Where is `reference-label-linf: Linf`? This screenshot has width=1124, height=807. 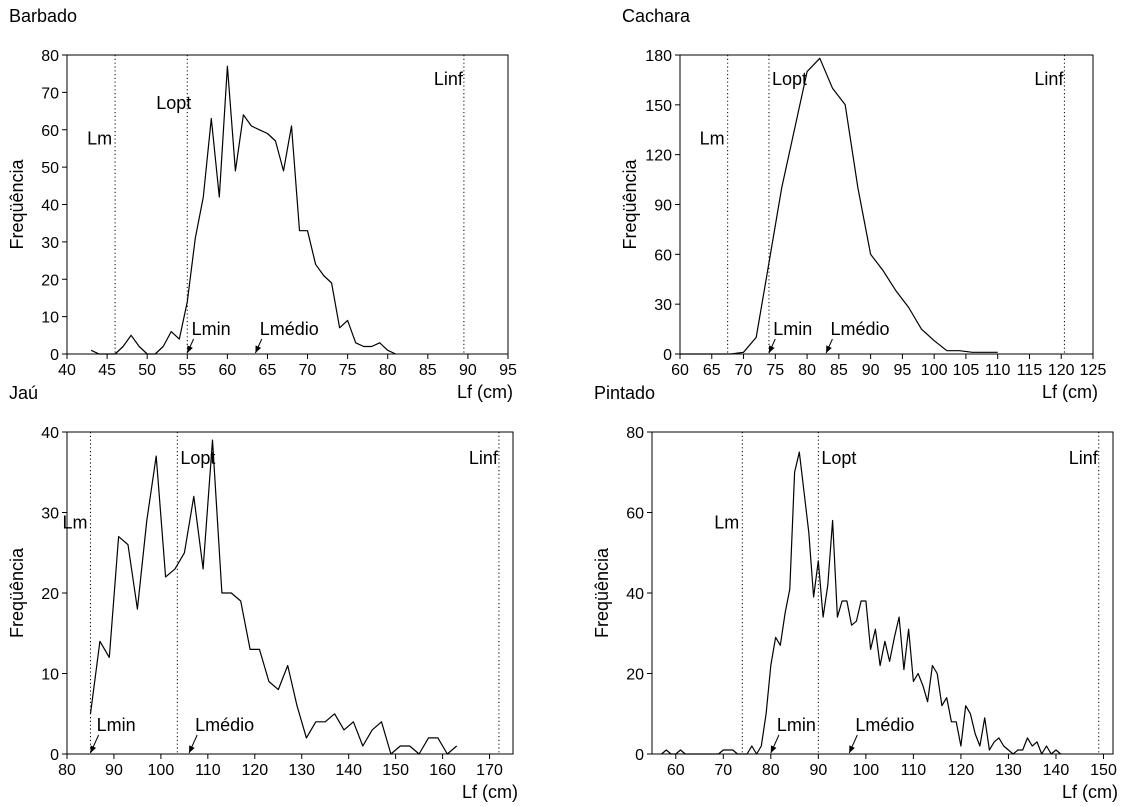 reference-label-linf: Linf is located at coordinates (484, 458).